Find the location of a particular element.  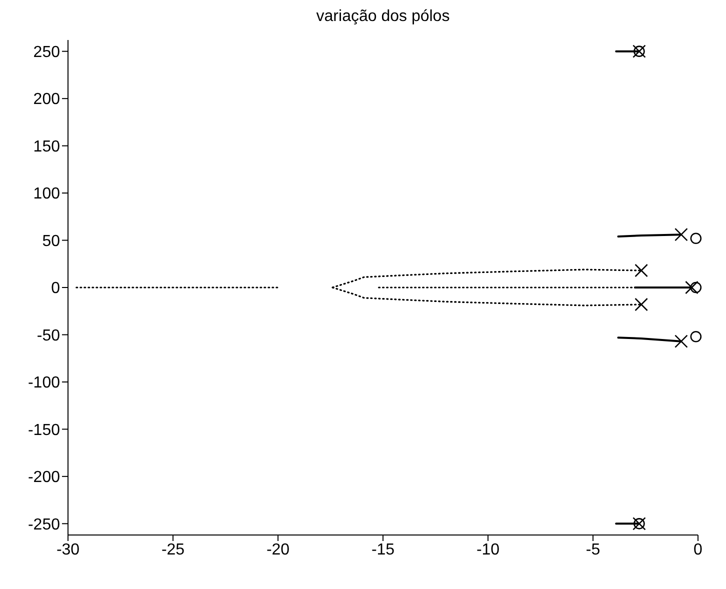

x-tick-label: -5 is located at coordinates (593, 549).